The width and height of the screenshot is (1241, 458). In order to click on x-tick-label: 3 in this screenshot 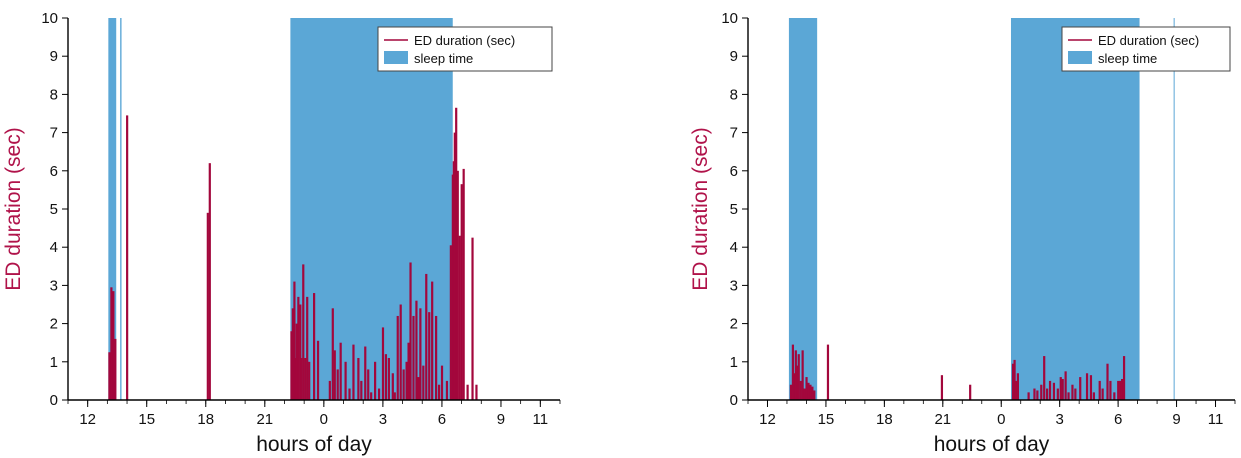, I will do `click(1060, 419)`.